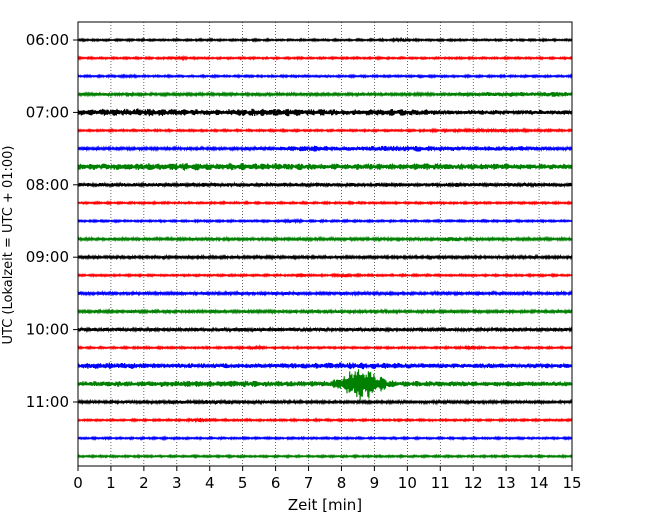 The height and width of the screenshot is (520, 650). What do you see at coordinates (52, 221) in the screenshot?
I see `y-axis-ticks: 06:00 07:00 08:00 09:00 10:00 11:00` at bounding box center [52, 221].